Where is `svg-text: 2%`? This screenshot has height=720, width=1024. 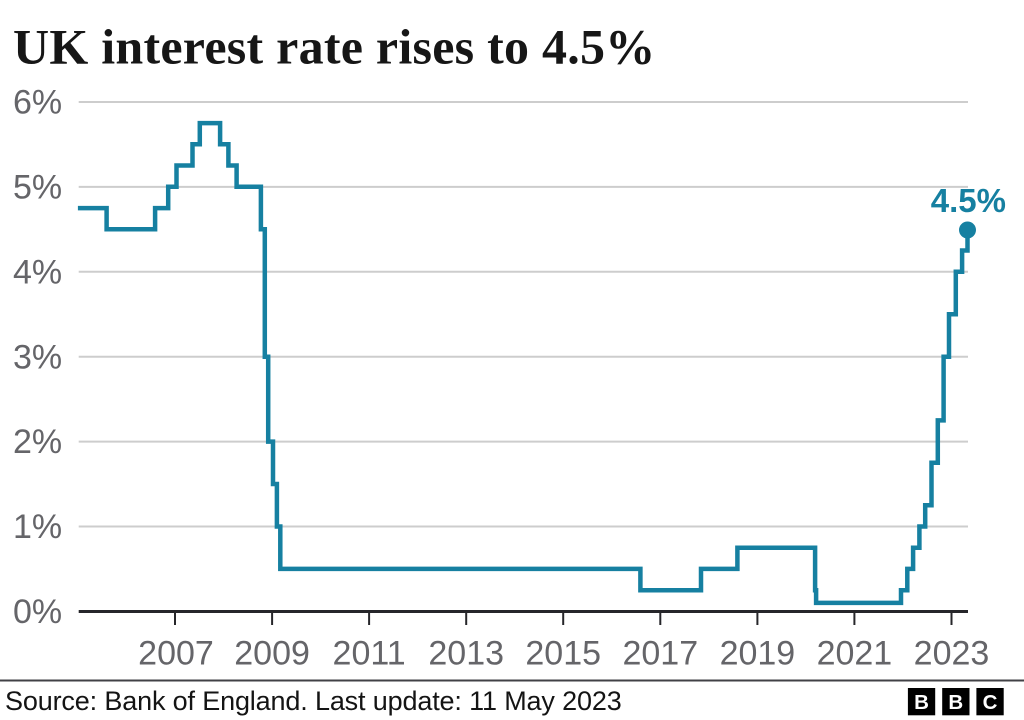 svg-text: 2% is located at coordinates (37, 442).